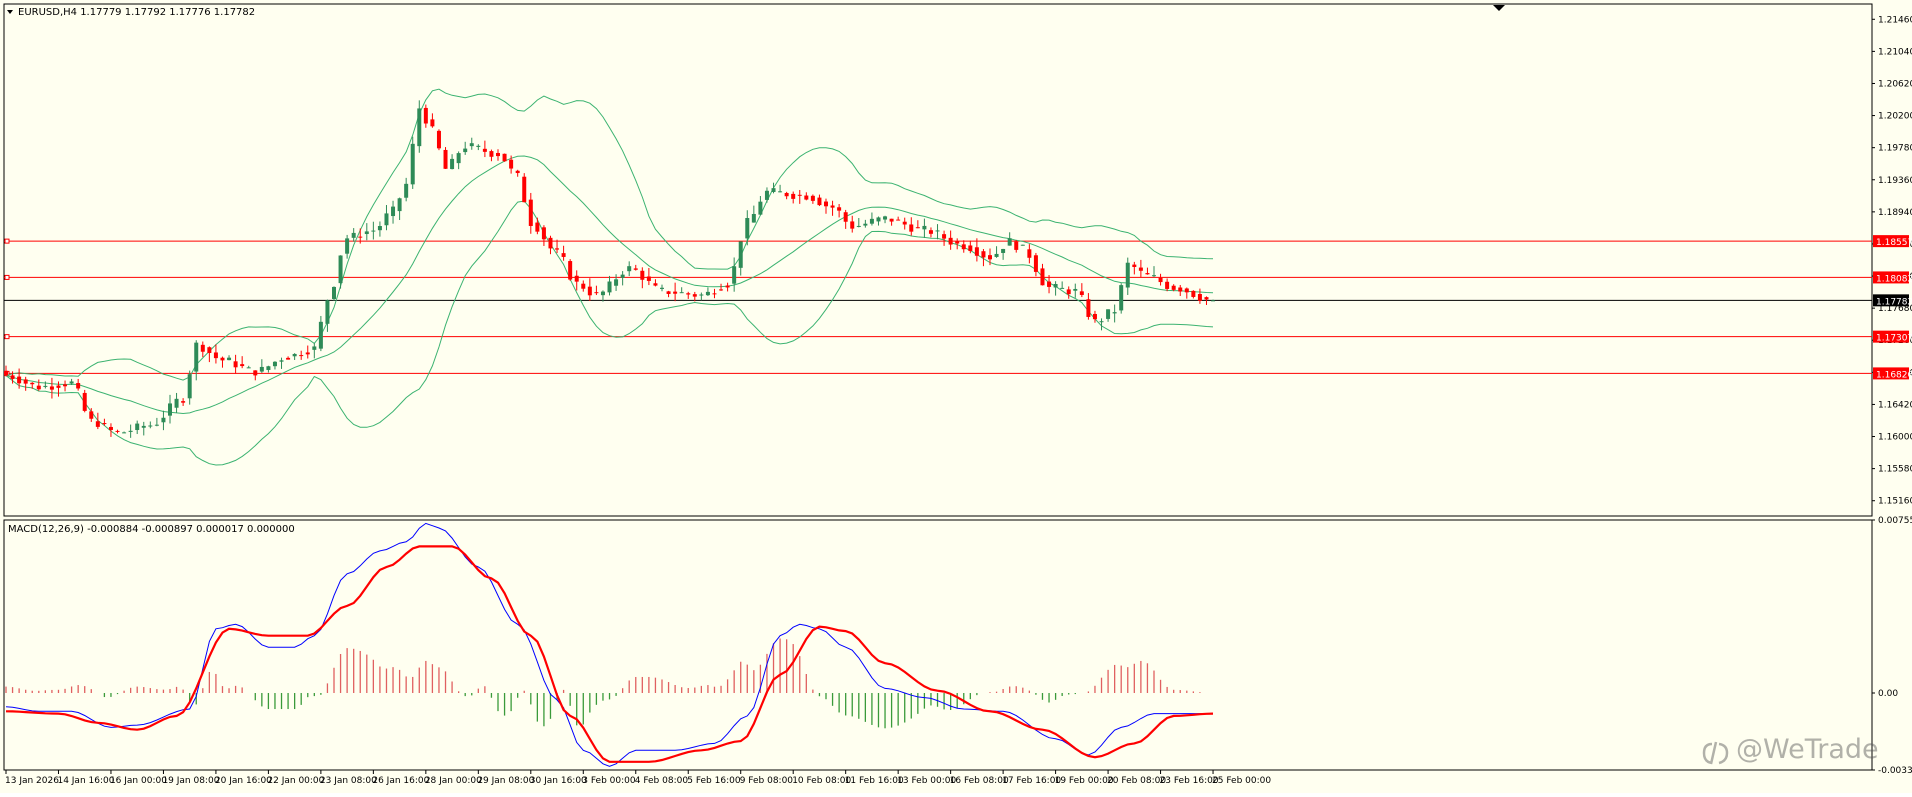  Describe the element at coordinates (1895, 771) in the screenshot. I see `macd-tick-label: -0.00336` at that location.